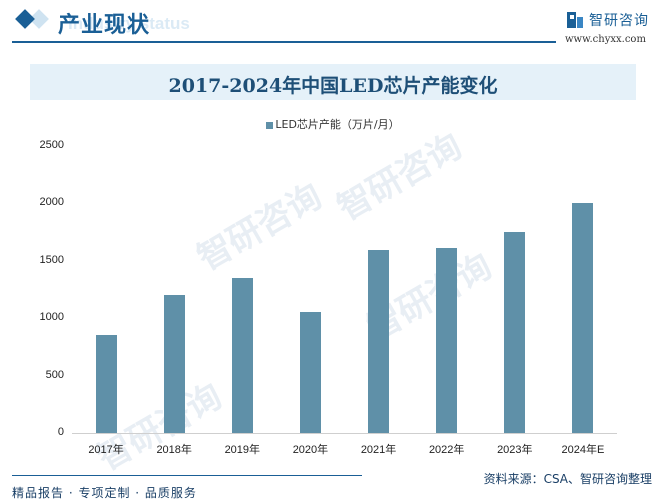 This screenshot has width=666, height=503. I want to click on data-source: 资料来源：CSA、智研咨询整理, so click(567, 479).